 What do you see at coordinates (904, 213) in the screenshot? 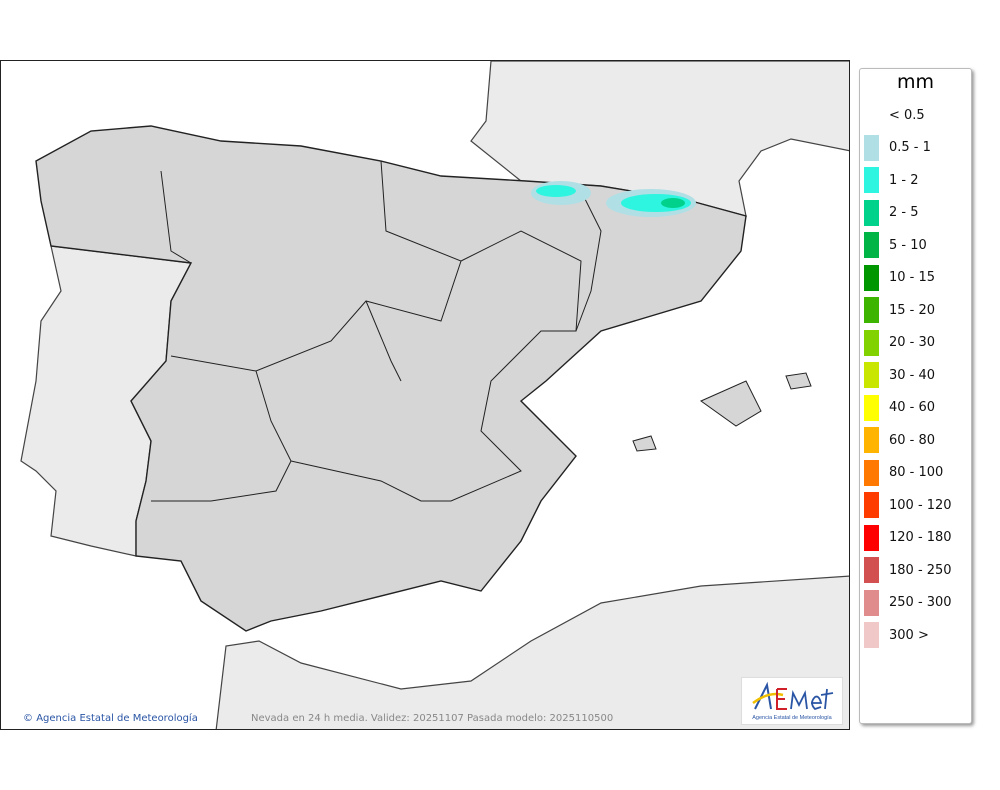
I see `legend-label: 2 - 5` at bounding box center [904, 213].